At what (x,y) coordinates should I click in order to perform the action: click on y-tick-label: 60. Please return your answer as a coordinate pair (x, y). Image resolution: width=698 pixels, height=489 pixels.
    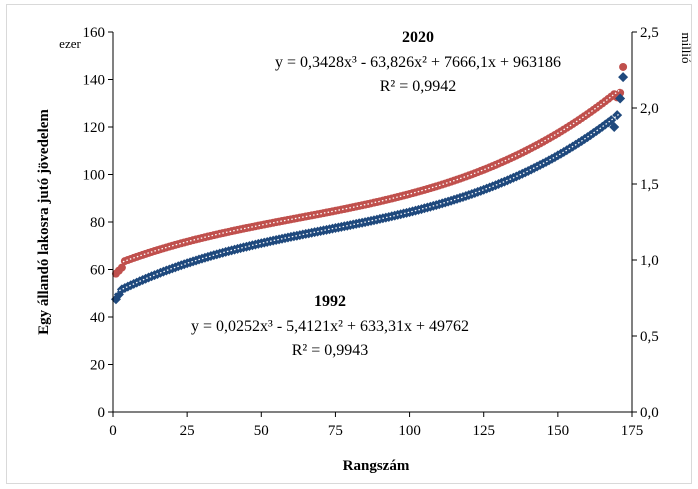
    Looking at the image, I should click on (97, 271).